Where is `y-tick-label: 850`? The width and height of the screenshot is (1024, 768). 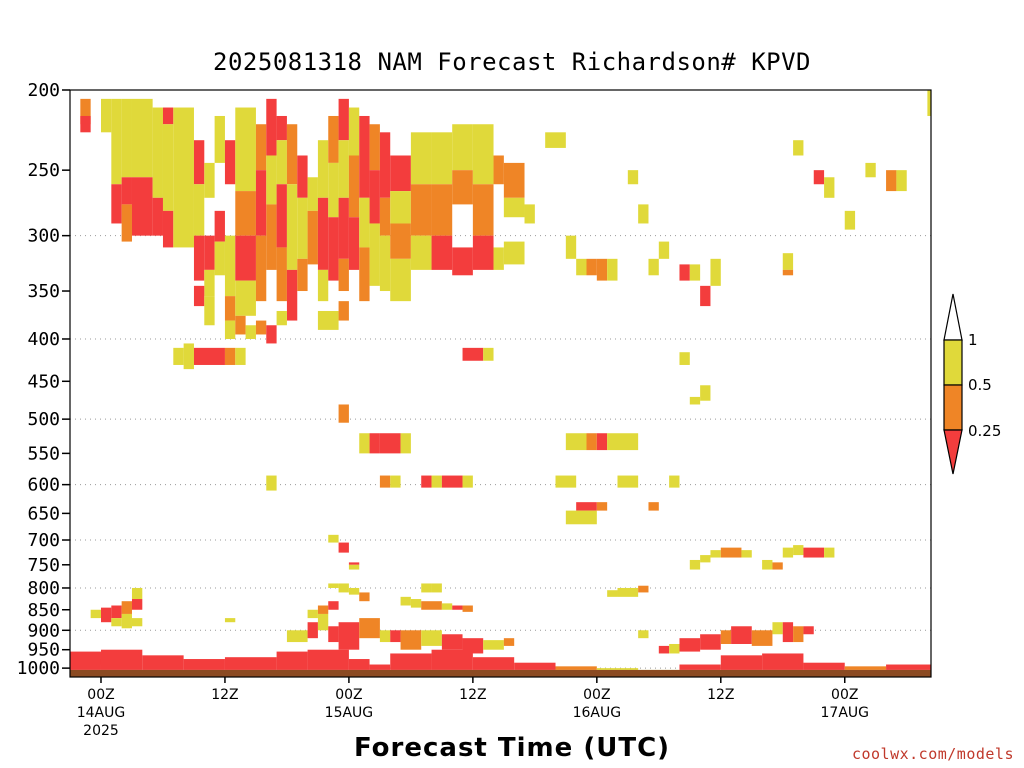
y-tick-label: 850 is located at coordinates (43, 610).